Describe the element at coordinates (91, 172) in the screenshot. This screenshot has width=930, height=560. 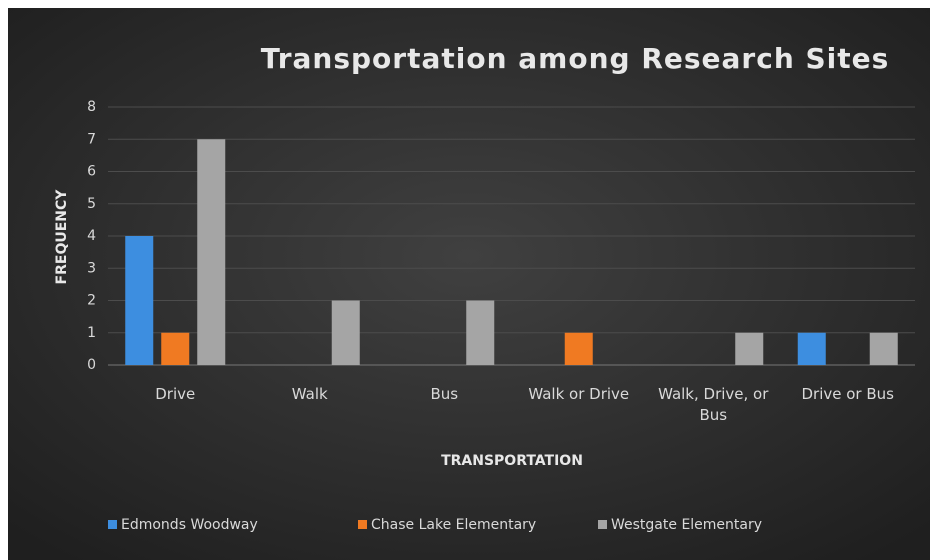
I see `y-tick-label: 6` at that location.